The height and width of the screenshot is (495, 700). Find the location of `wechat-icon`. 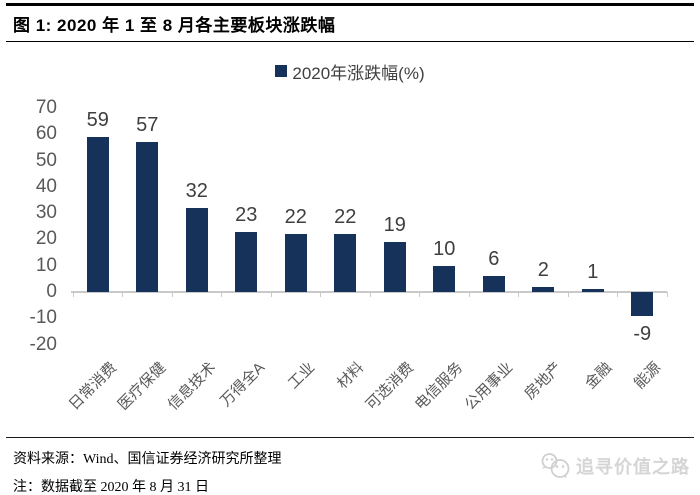

wechat-icon is located at coordinates (555, 466).